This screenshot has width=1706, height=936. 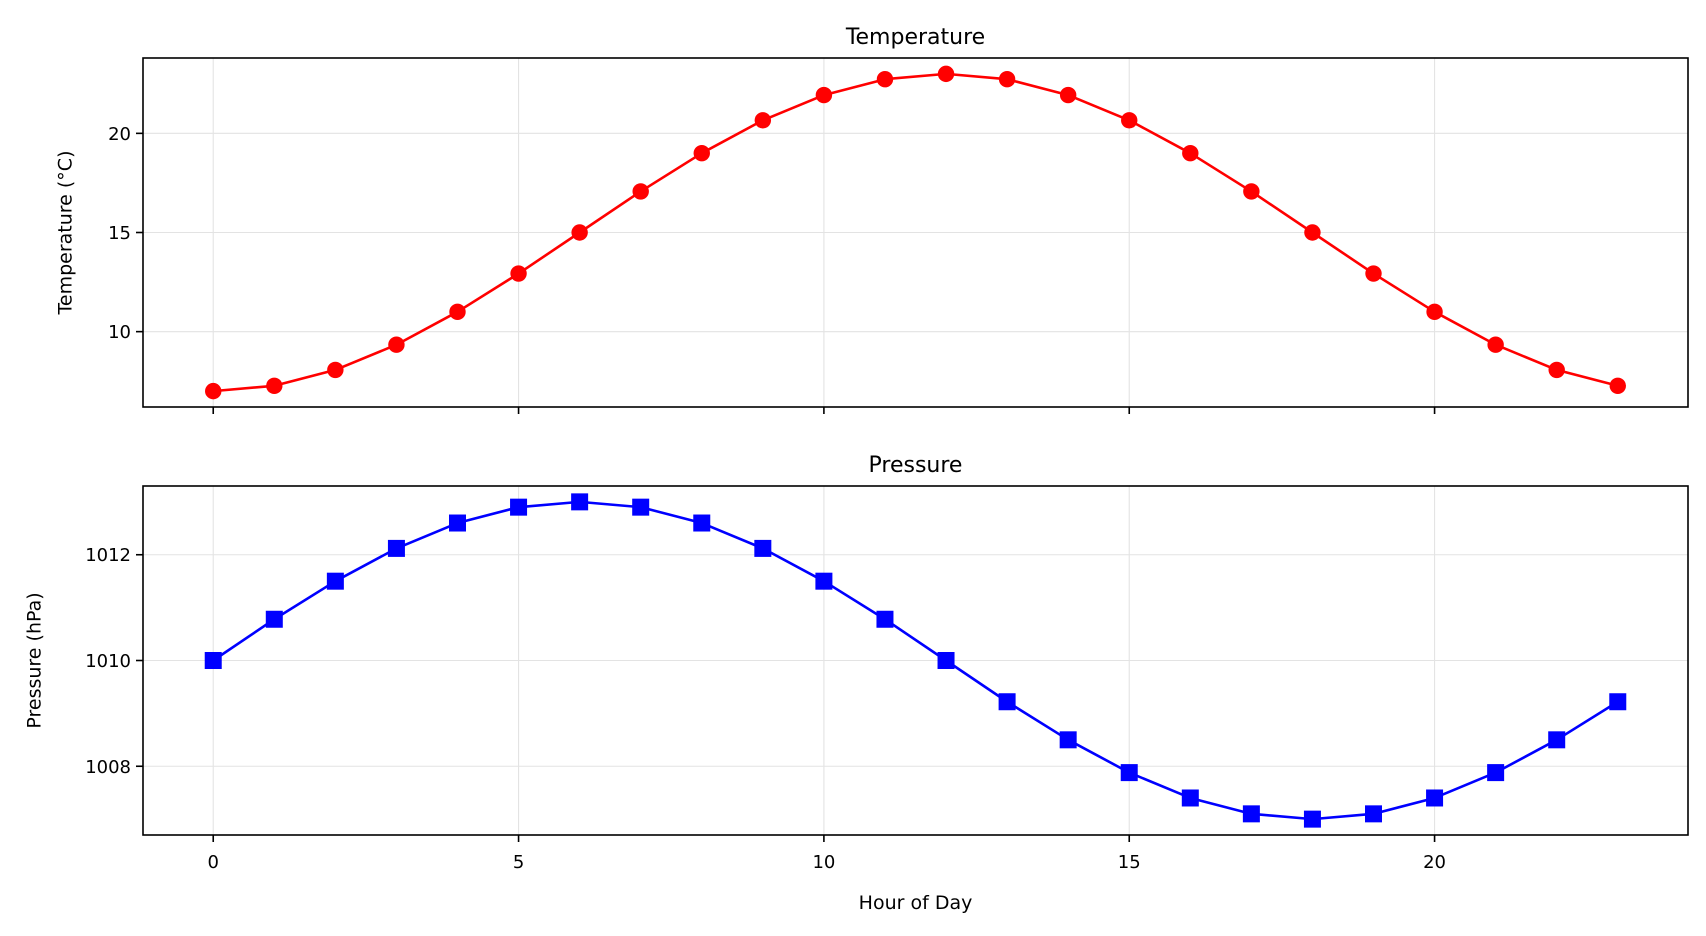 What do you see at coordinates (823, 862) in the screenshot?
I see `x-tick-label: 10` at bounding box center [823, 862].